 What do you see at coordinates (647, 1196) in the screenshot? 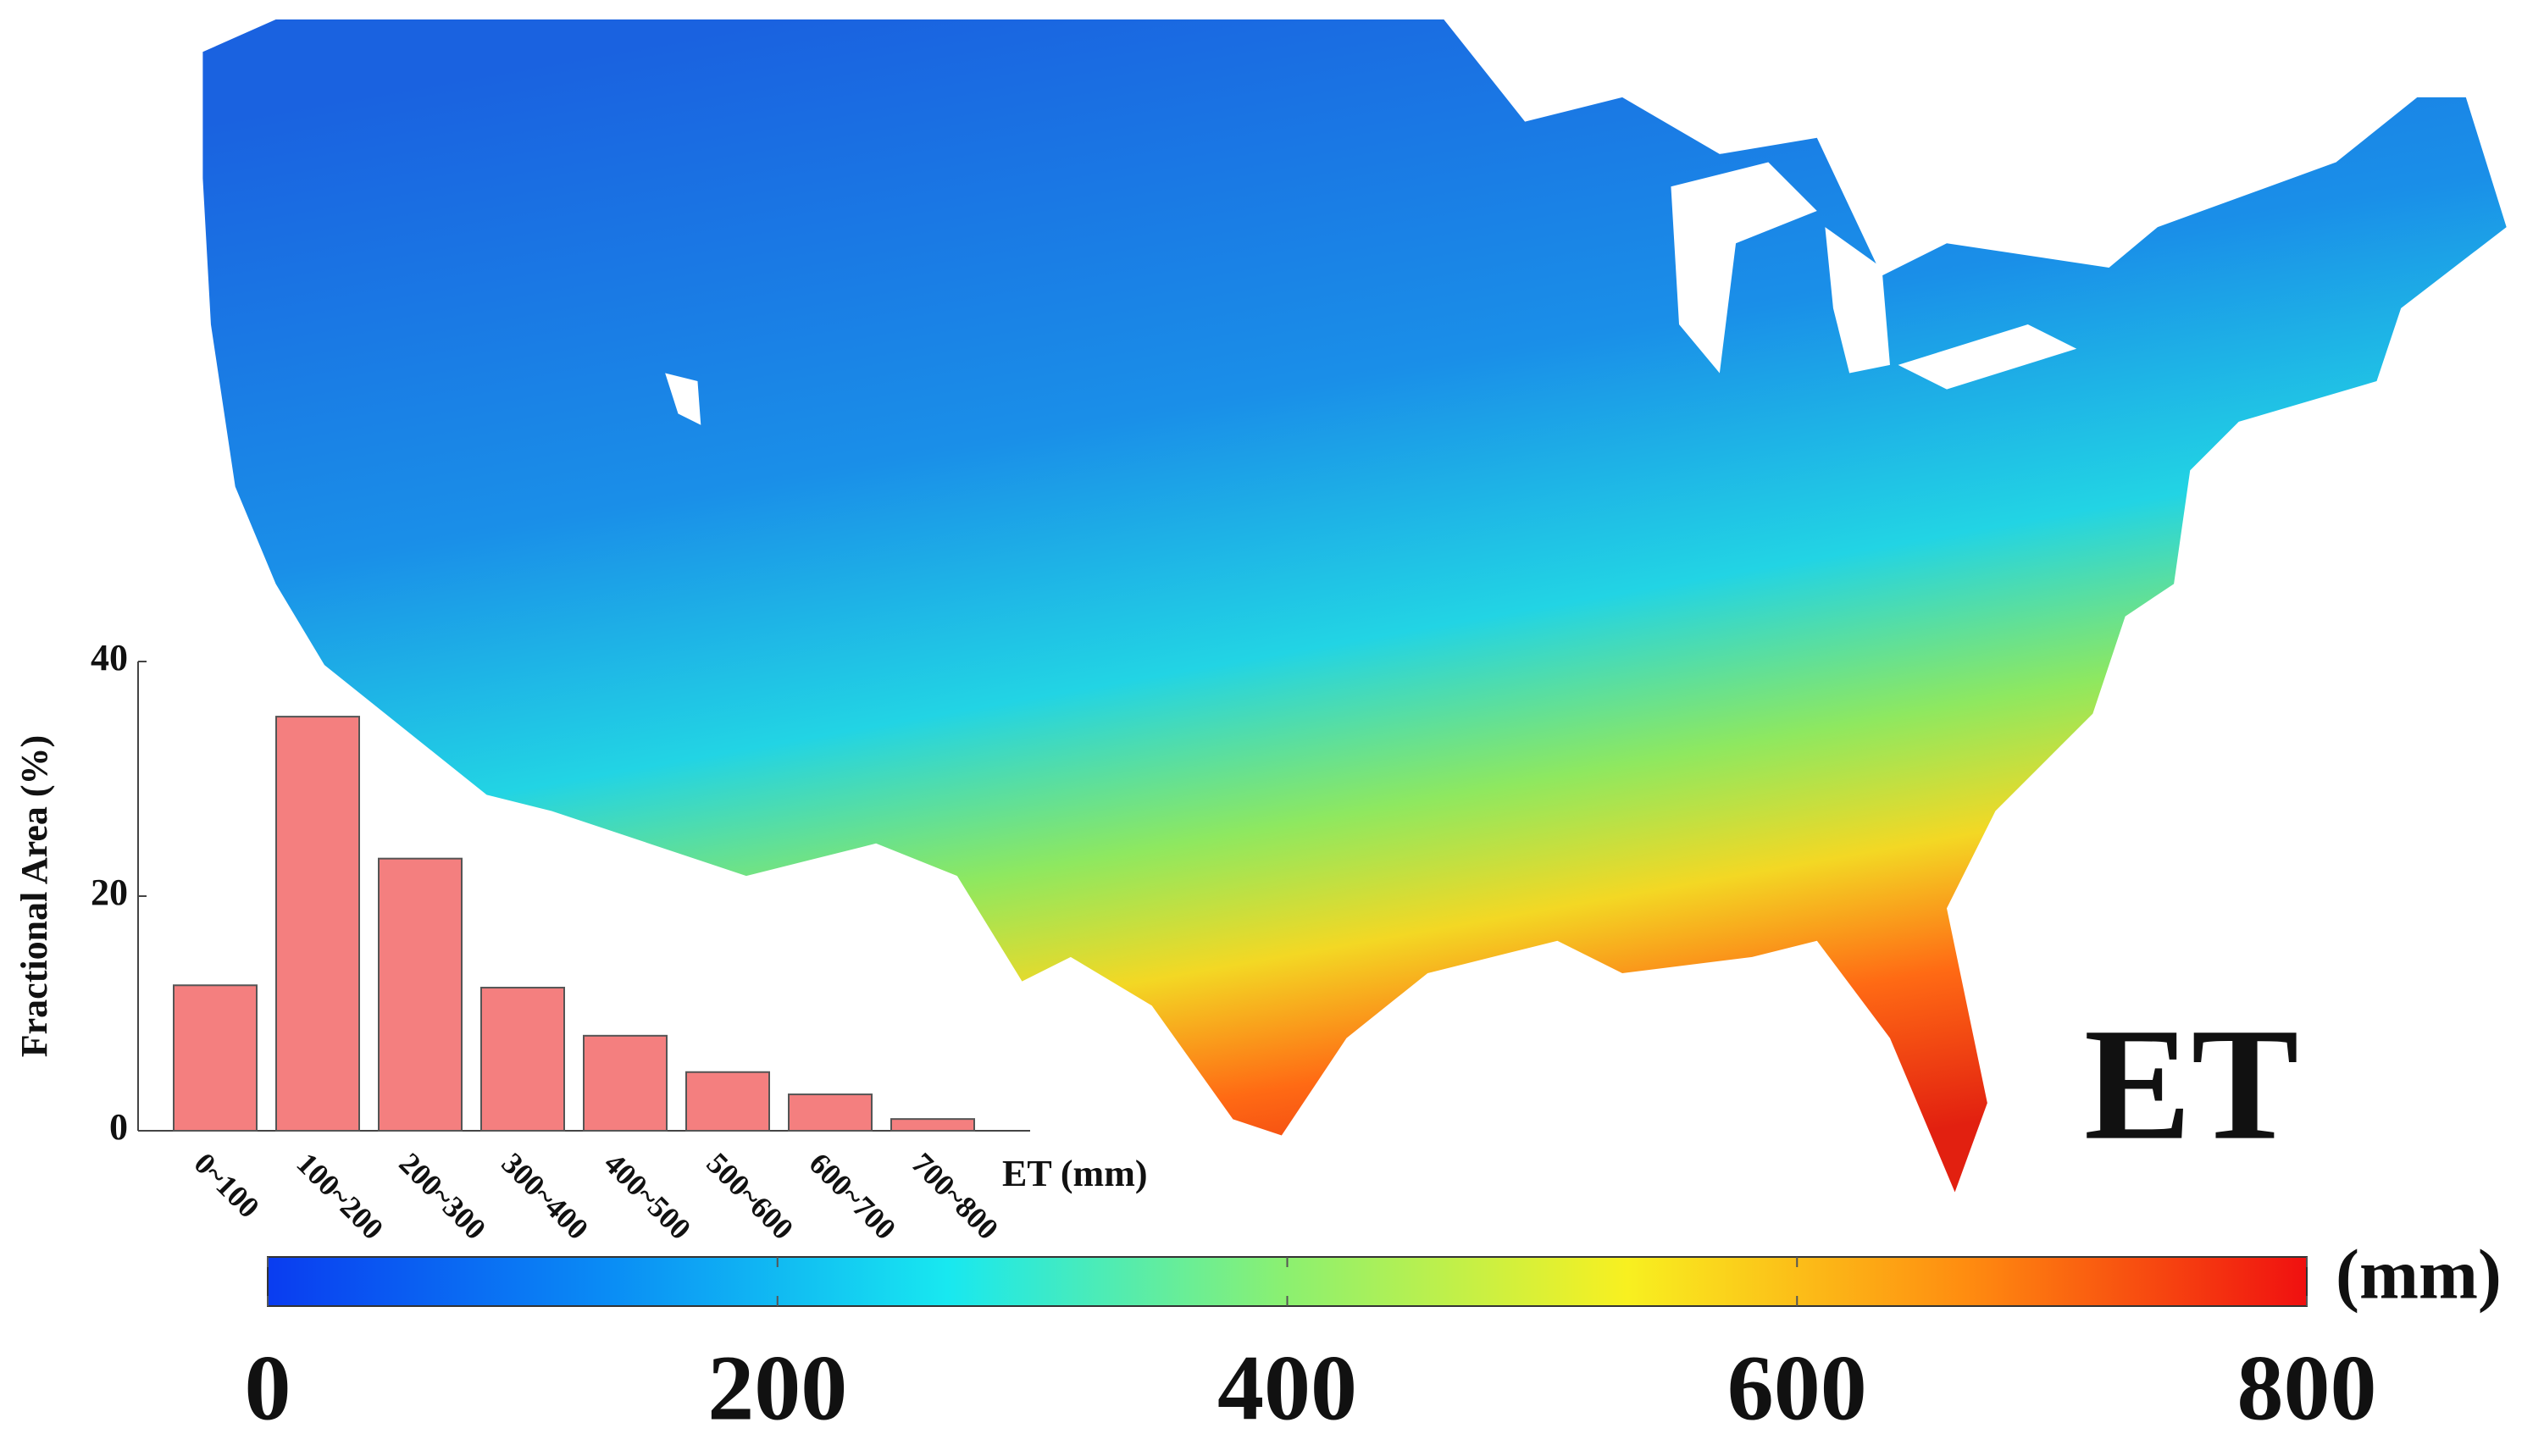
I see `x-tick-label: 400~500` at bounding box center [647, 1196].